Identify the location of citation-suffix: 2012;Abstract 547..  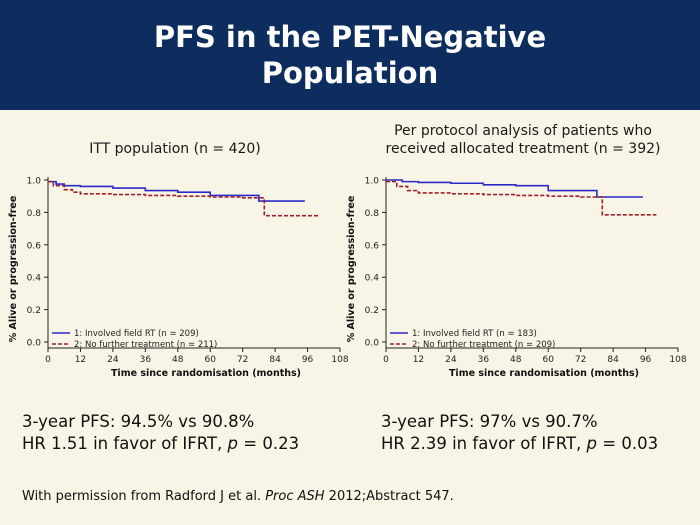
(389, 496).